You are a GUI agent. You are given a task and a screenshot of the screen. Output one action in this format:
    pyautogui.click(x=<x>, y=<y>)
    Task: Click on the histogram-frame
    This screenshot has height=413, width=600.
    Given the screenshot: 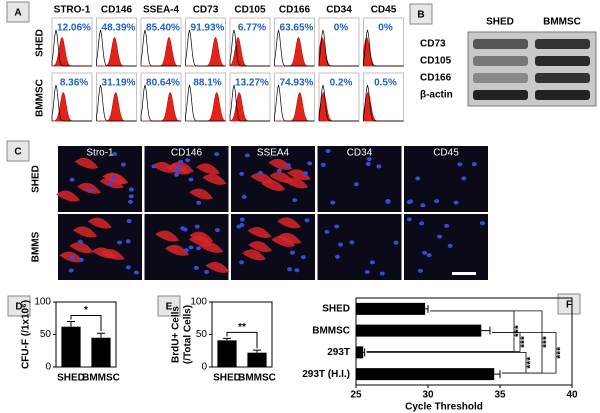 What is the action you would take?
    pyautogui.click(x=294, y=97)
    